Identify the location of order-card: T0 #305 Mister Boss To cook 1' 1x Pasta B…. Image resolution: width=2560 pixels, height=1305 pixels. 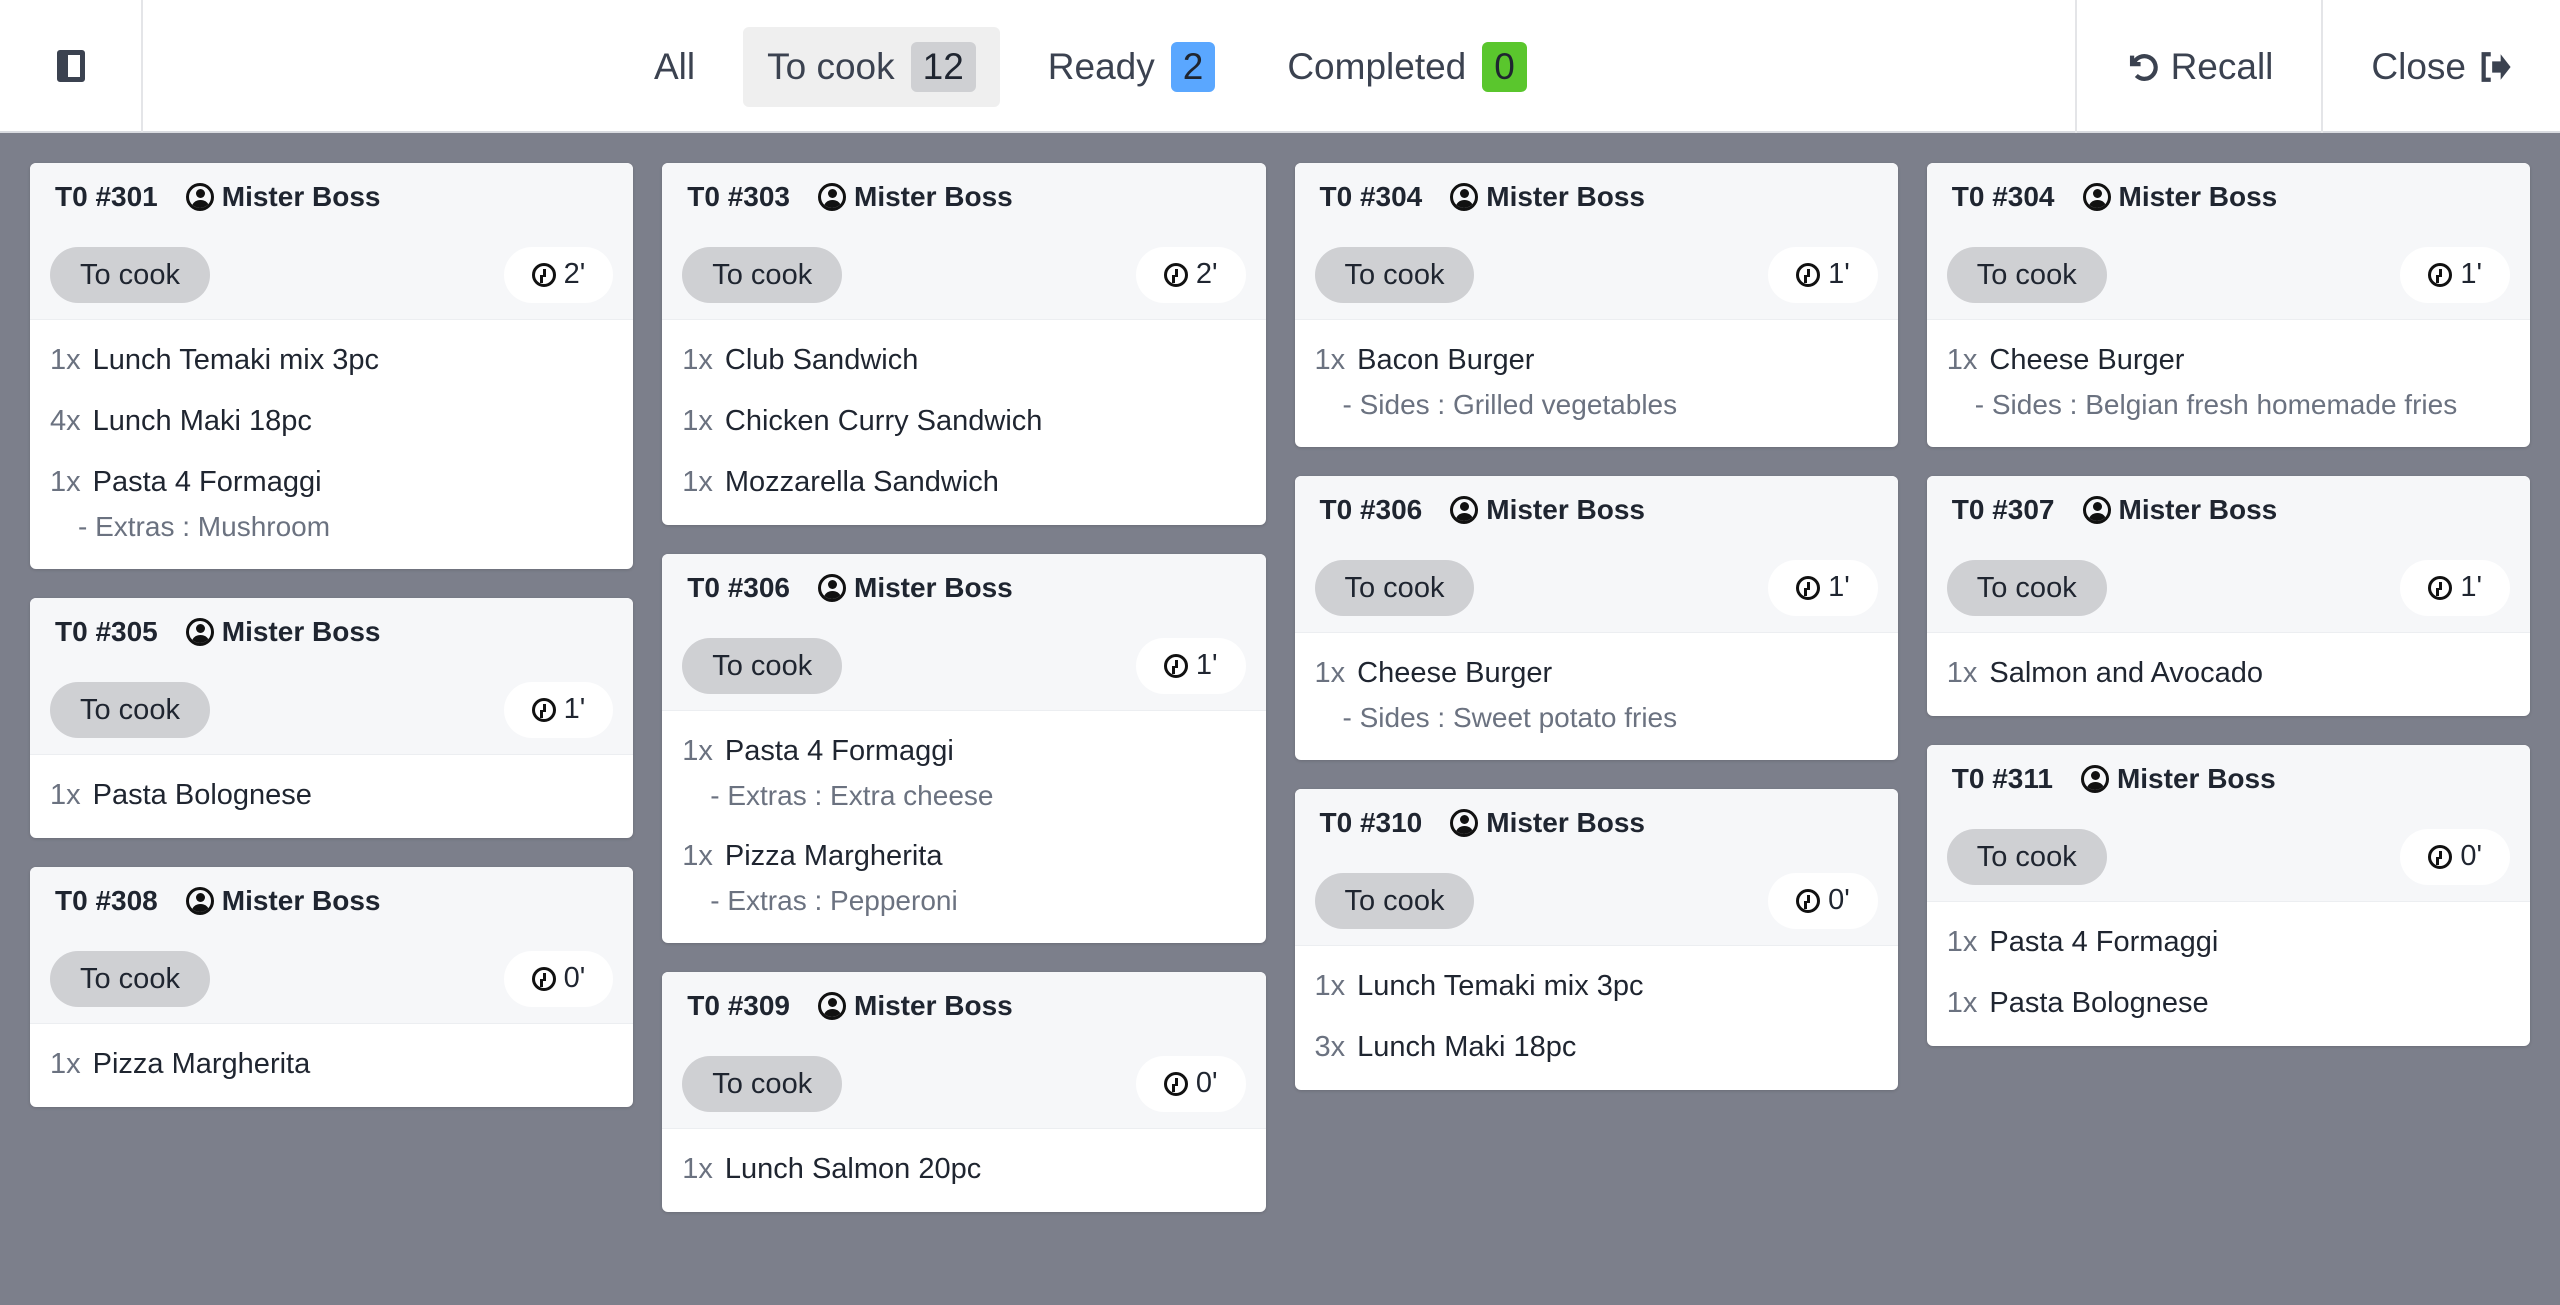
(332, 718).